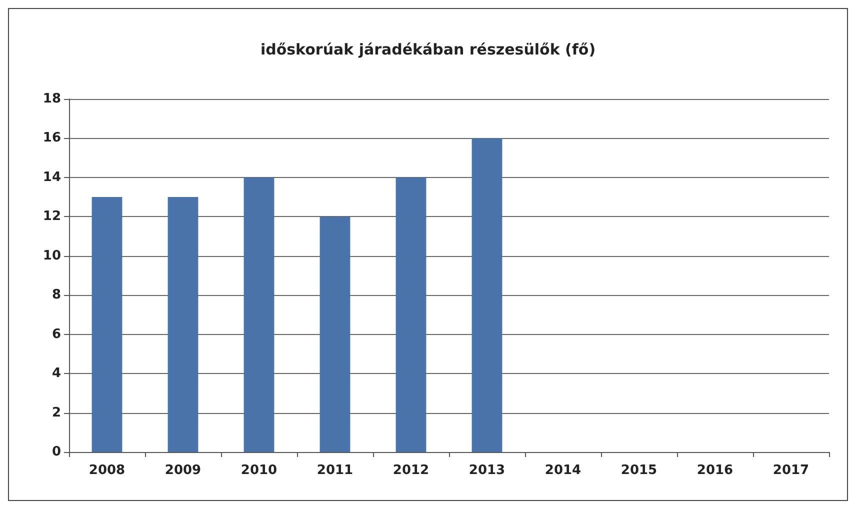 This screenshot has width=856, height=509. Describe the element at coordinates (51, 216) in the screenshot. I see `y-tick-label: 12` at that location.